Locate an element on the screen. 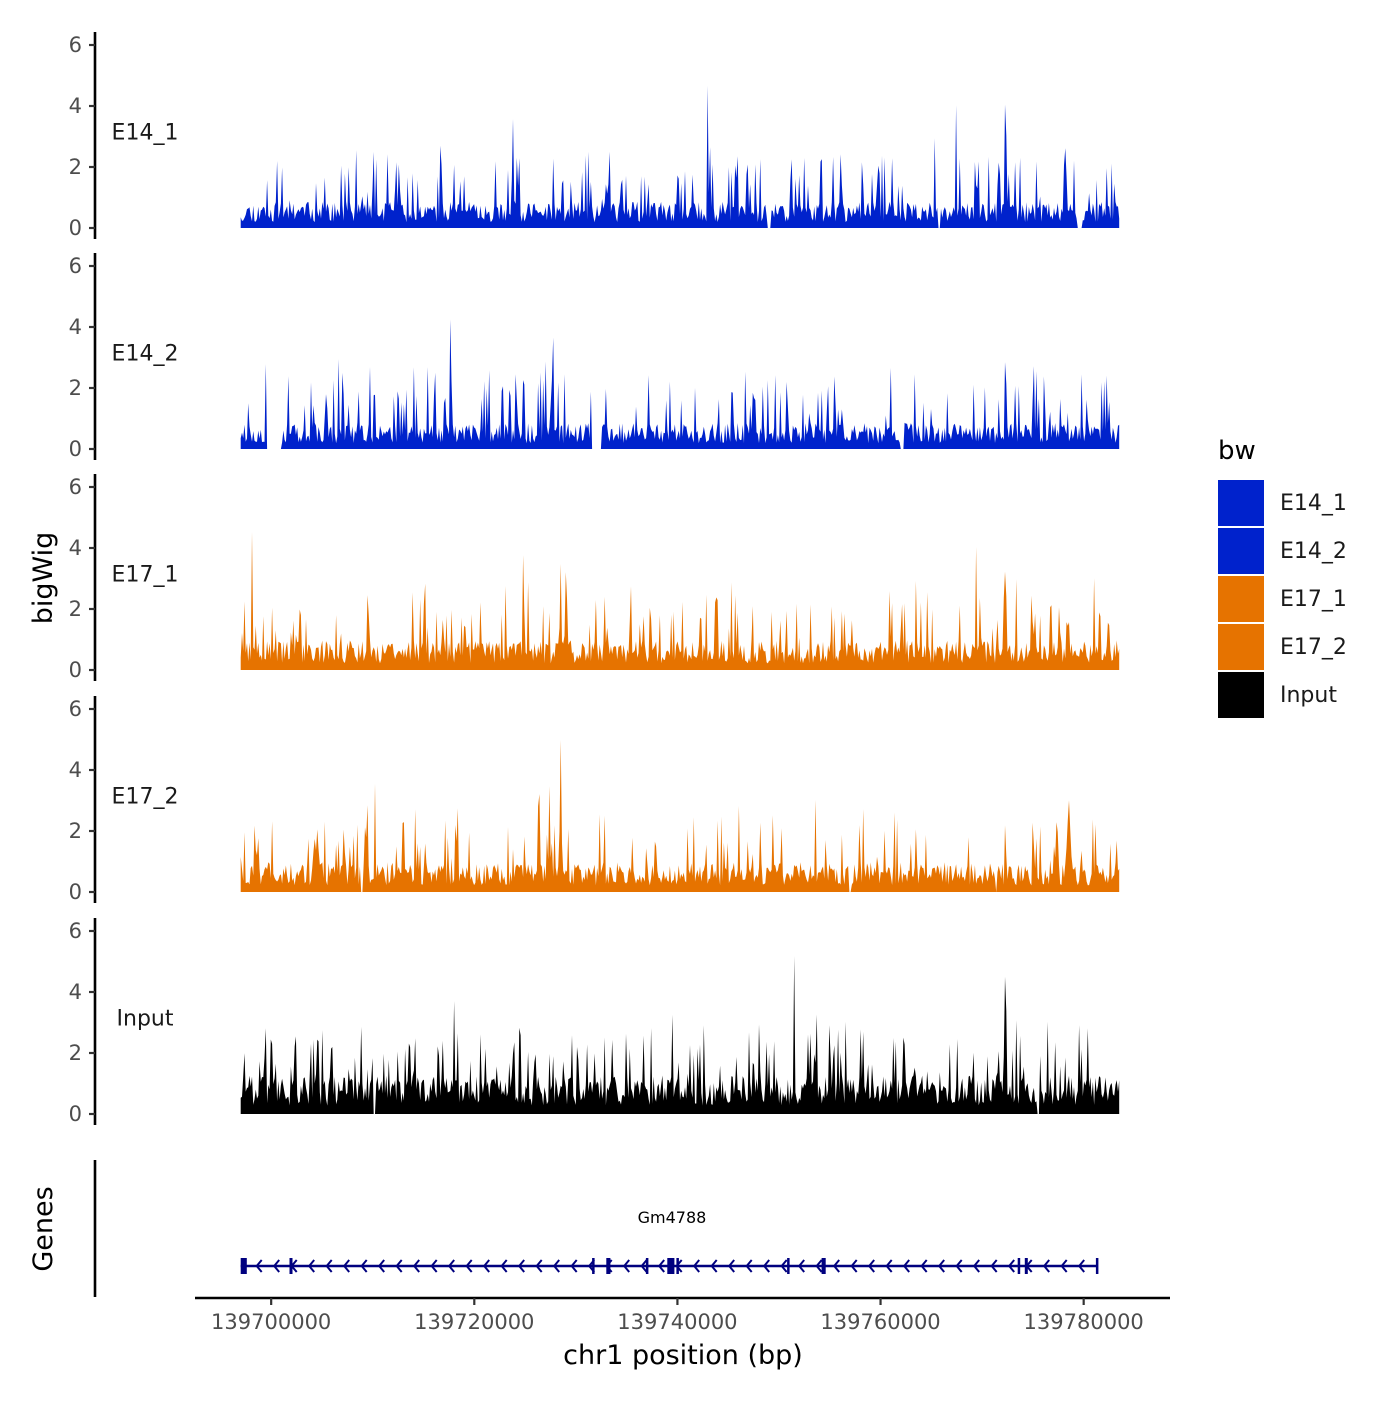  track-E14_1: 0 2 4 6 E14_1 is located at coordinates (594, 136).